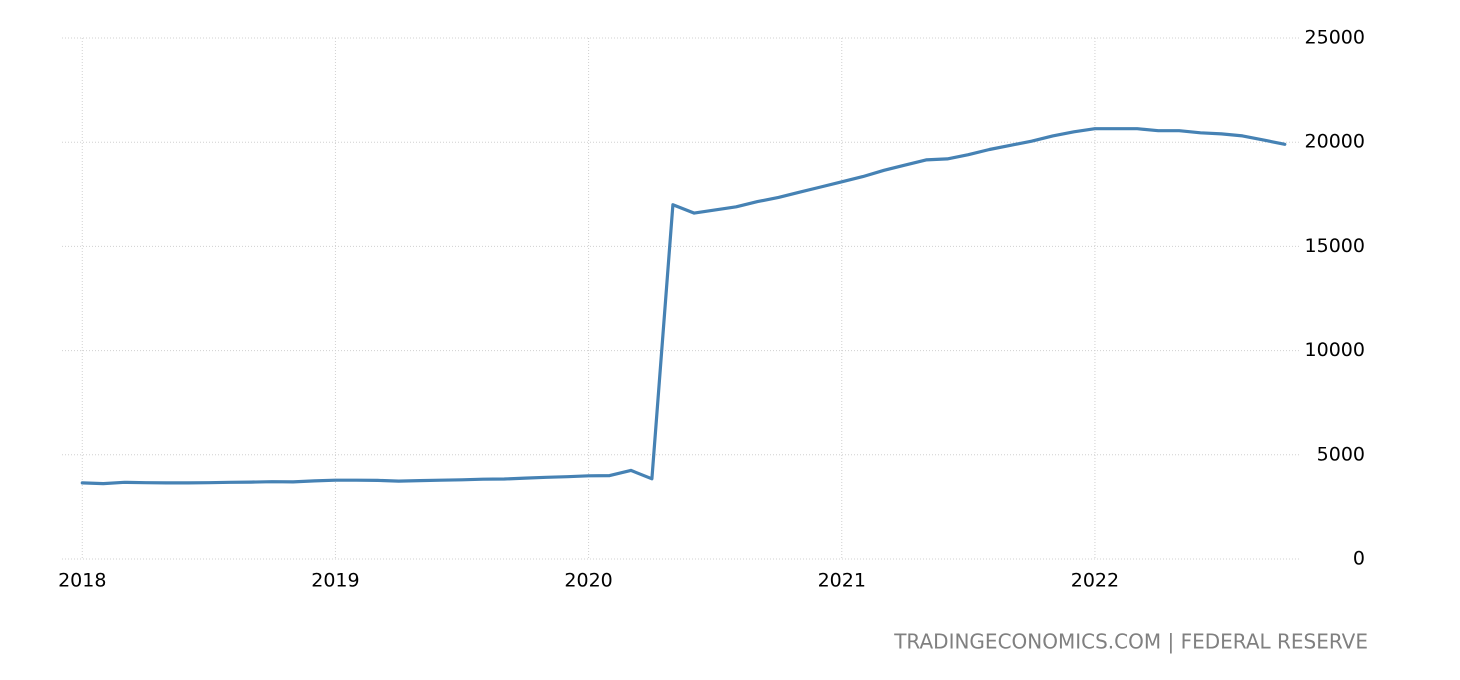 The width and height of the screenshot is (1460, 680). Describe the element at coordinates (1341, 454) in the screenshot. I see `y-tick-label: 5000` at that location.